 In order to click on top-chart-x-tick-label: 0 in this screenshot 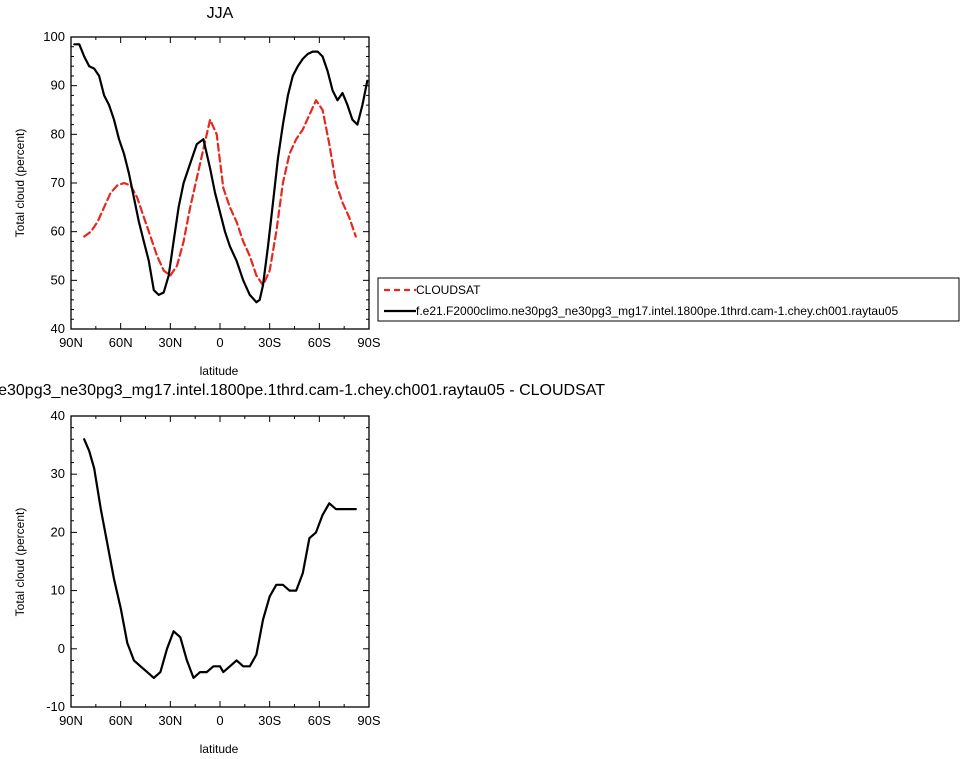, I will do `click(219, 342)`.